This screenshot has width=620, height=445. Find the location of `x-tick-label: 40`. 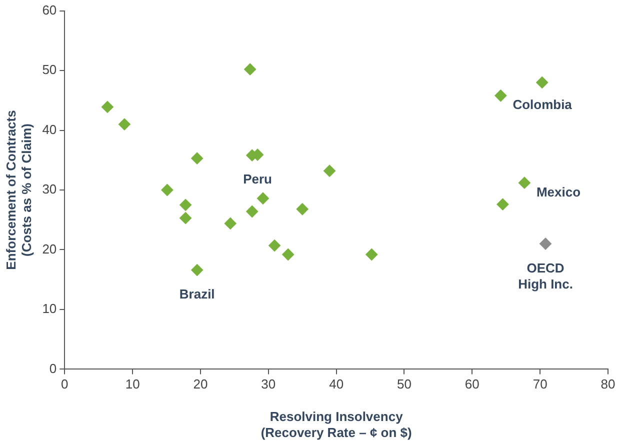

x-tick-label: 40 is located at coordinates (336, 384).